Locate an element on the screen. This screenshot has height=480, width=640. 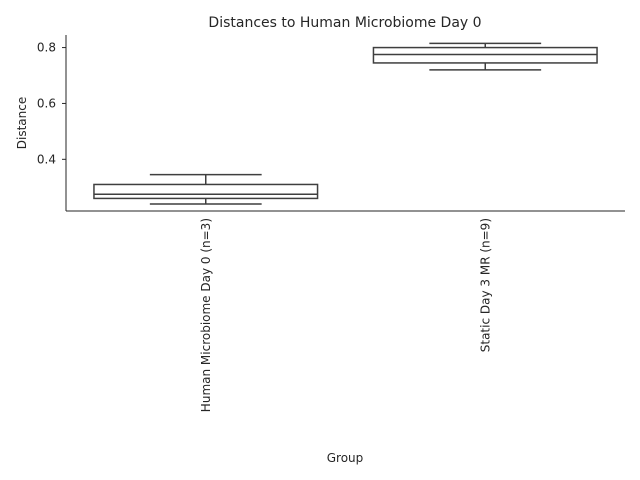
y-tick-label: 0.4 is located at coordinates (46, 159).